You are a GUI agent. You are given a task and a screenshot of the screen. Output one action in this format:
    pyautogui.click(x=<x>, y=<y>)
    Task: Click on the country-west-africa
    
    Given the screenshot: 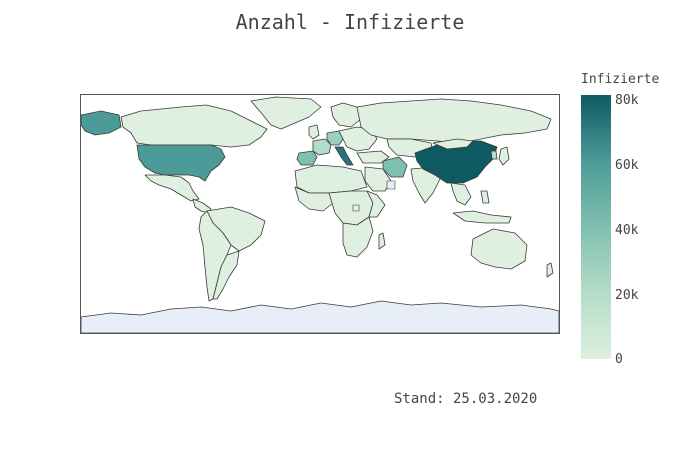 What is the action you would take?
    pyautogui.click(x=314, y=199)
    